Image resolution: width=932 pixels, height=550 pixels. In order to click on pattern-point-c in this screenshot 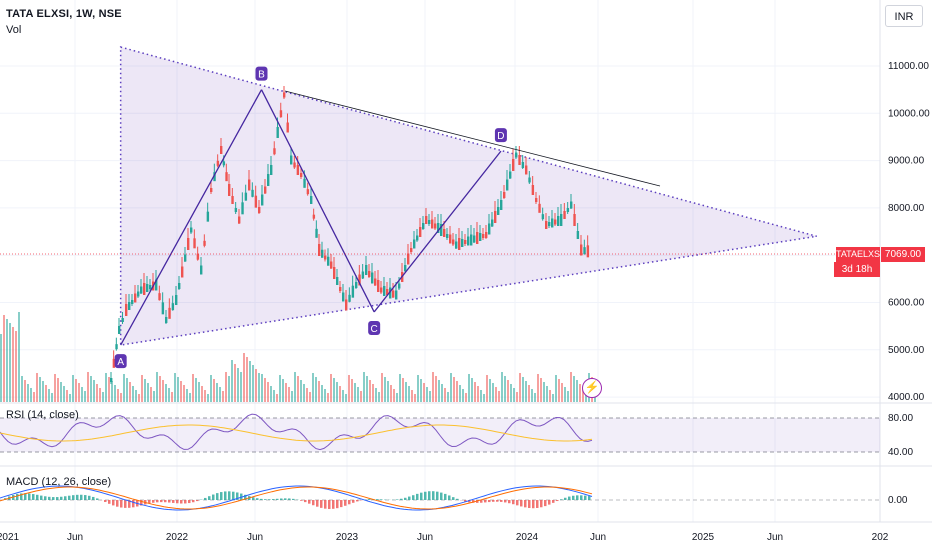, I will do `click(374, 327)`.